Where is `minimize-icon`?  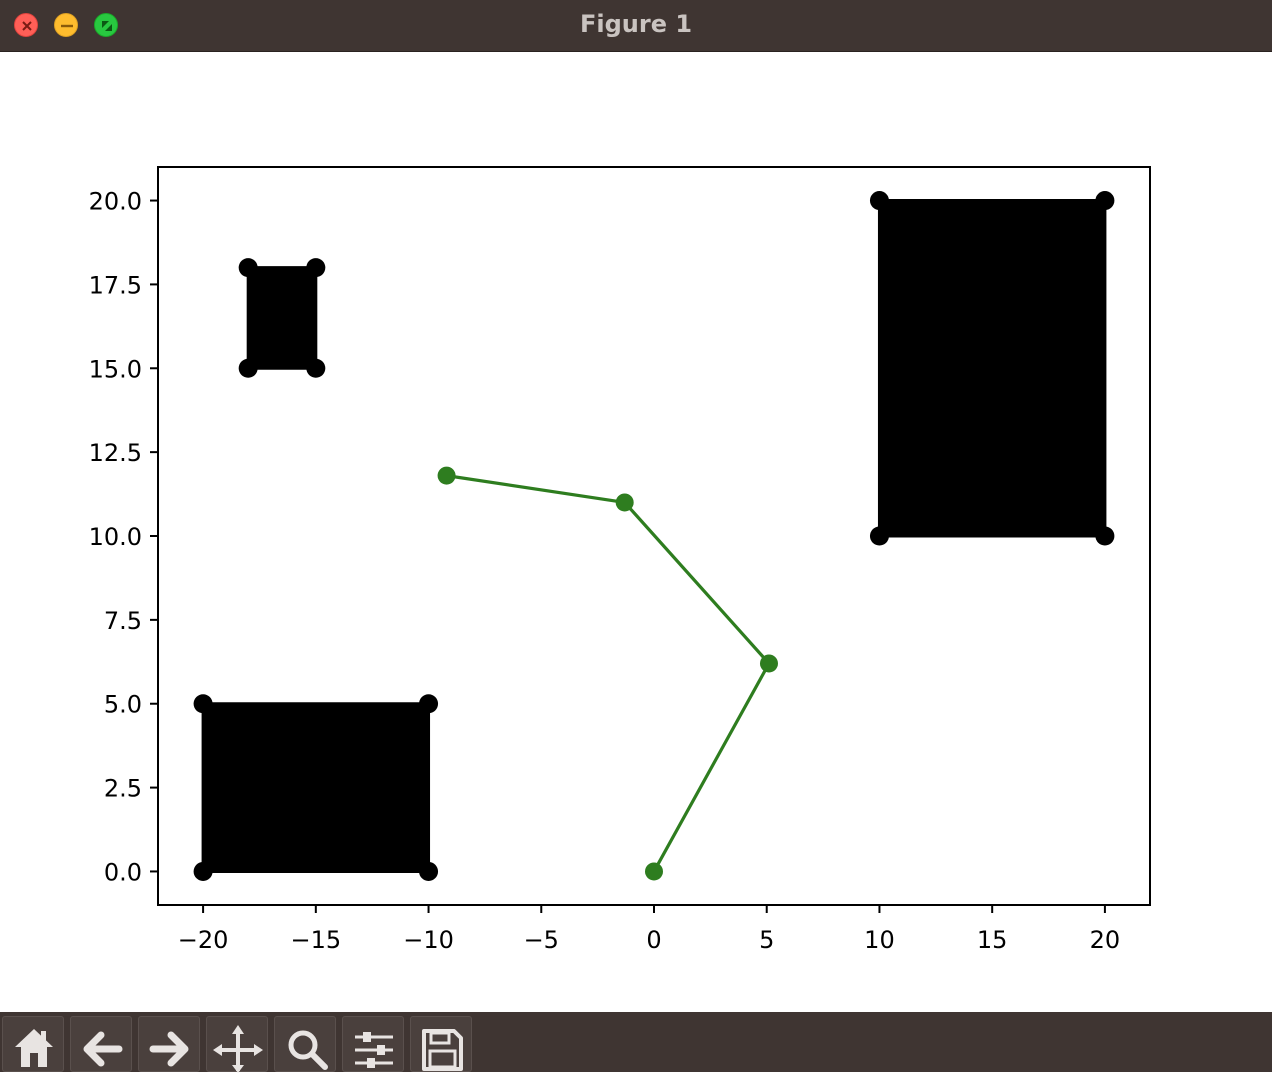 minimize-icon is located at coordinates (67, 26).